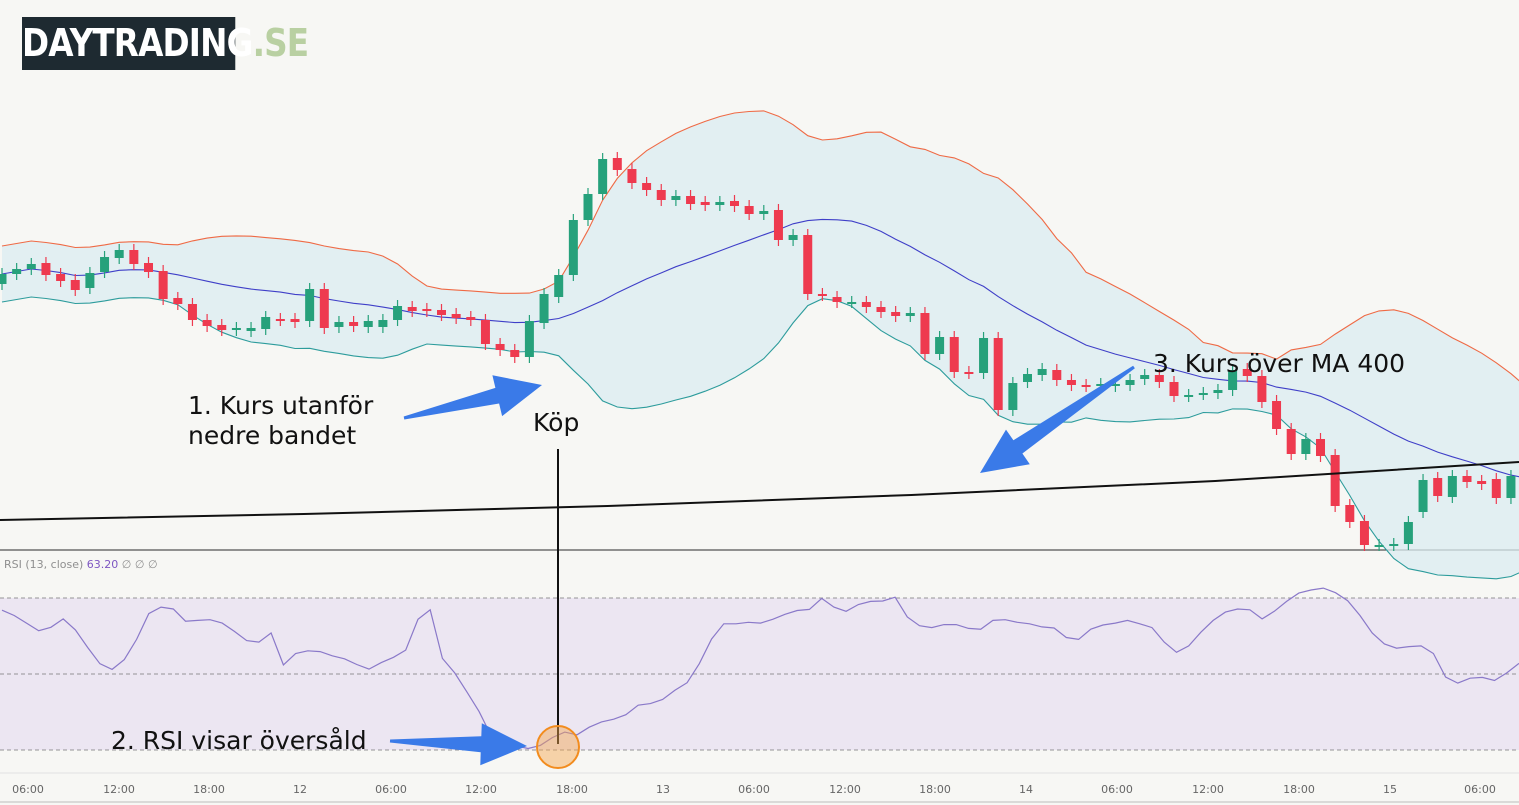 The height and width of the screenshot is (805, 1519). I want to click on rsi-legend: RSI (13, close) 63.20 ∅ ∅ ∅, so click(81, 564).